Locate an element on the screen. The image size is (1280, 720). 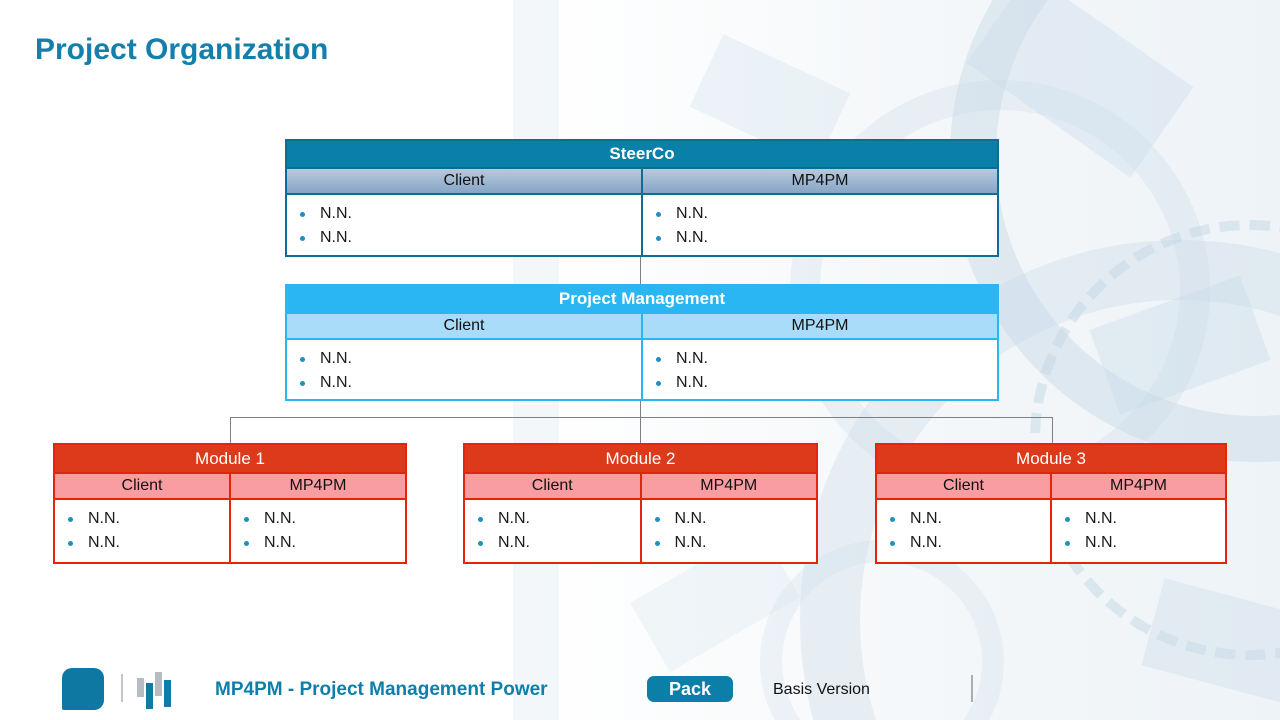
steerco-client-cell: N.N. N.N. is located at coordinates (464, 225).